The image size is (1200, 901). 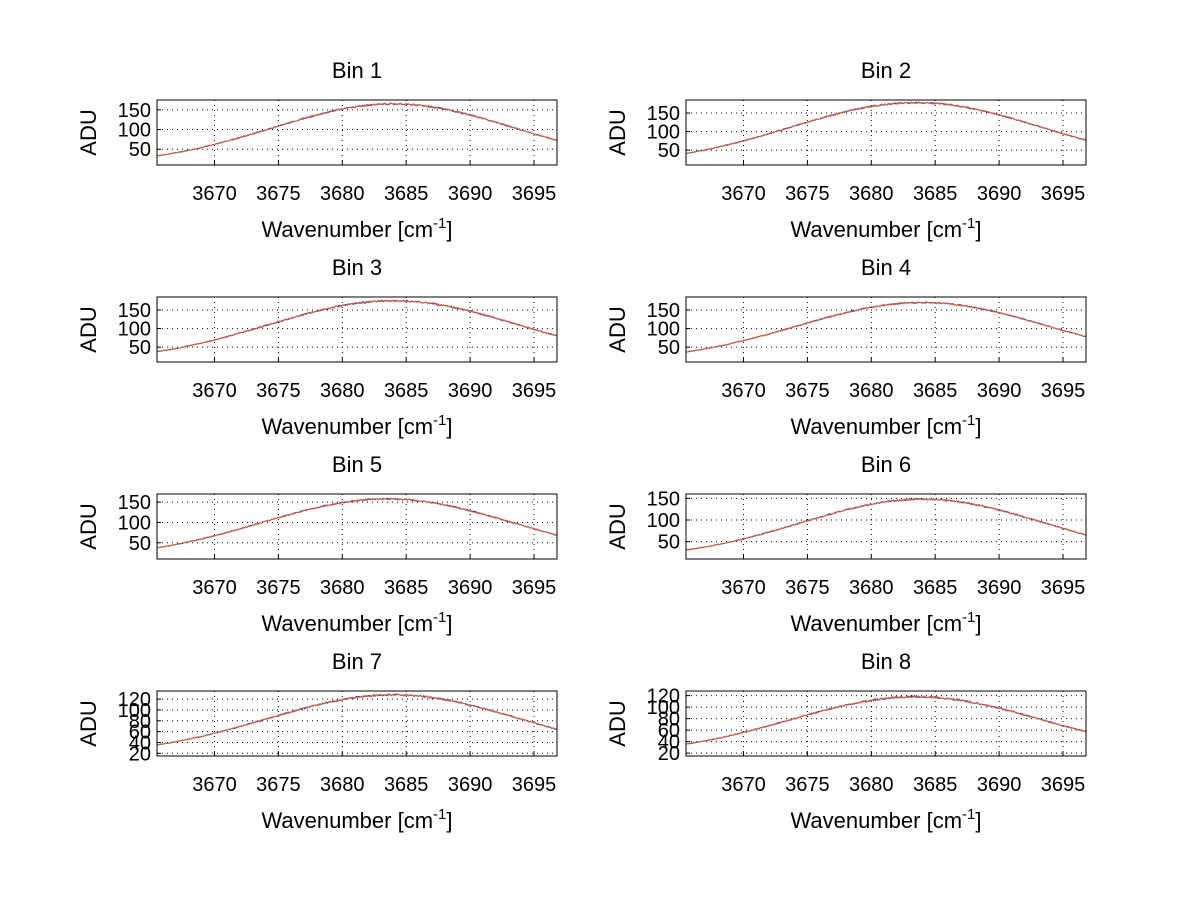 I want to click on subplot-title: Bin 7, so click(x=357, y=661).